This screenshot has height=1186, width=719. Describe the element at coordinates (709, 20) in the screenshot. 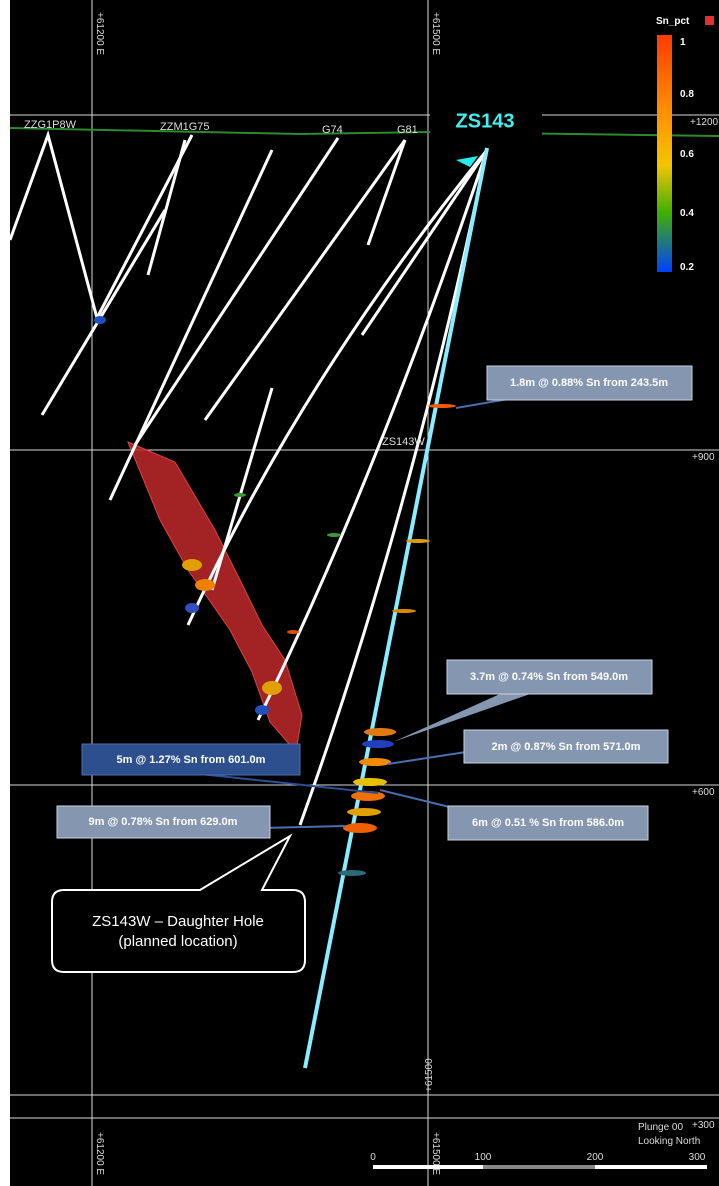

I see `close-icon` at that location.